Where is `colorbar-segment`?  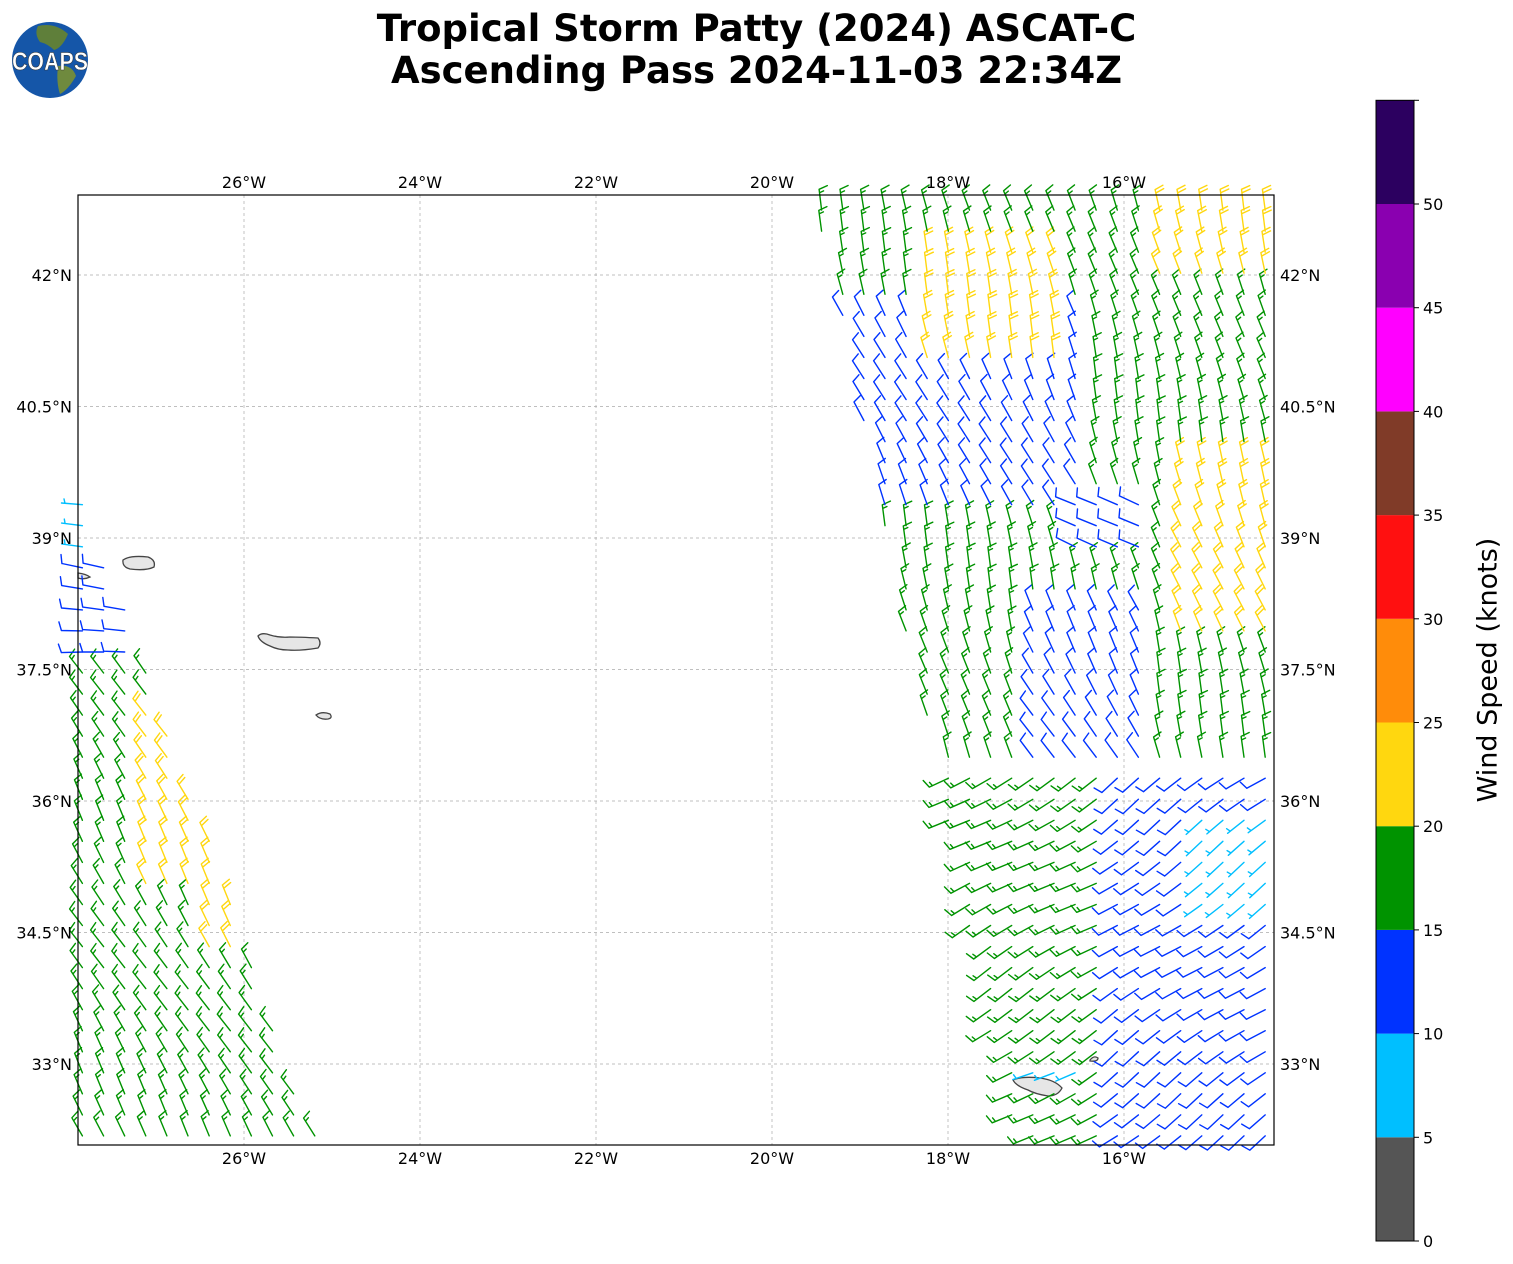
colorbar-segment is located at coordinates (1395, 152).